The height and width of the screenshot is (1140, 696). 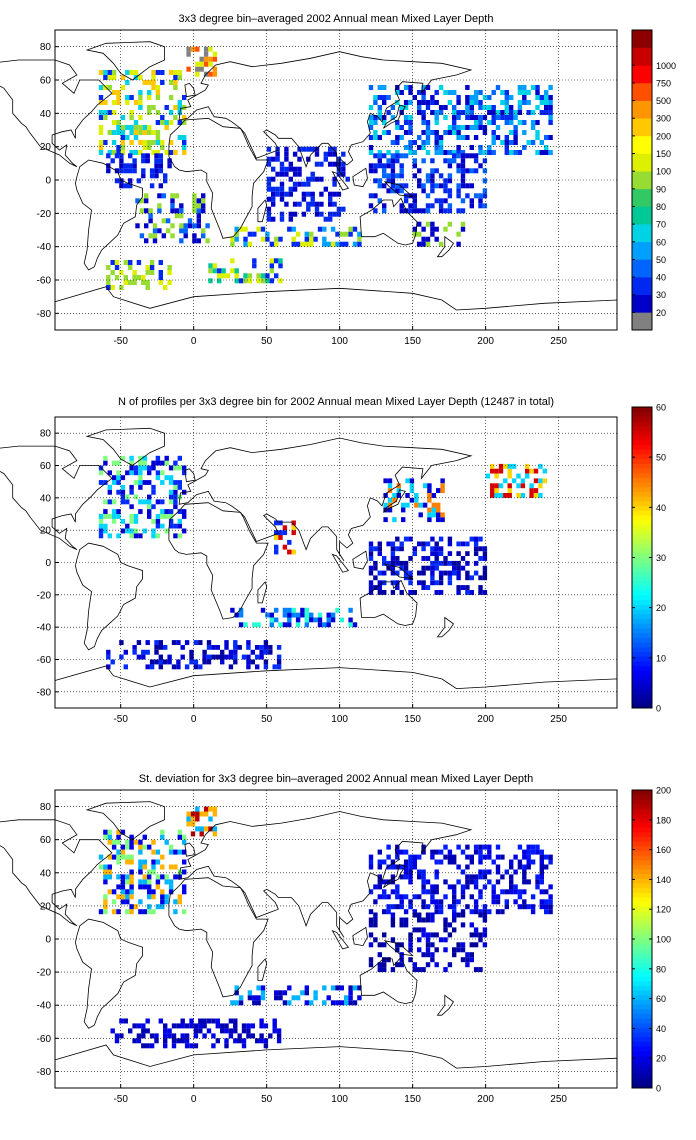 What do you see at coordinates (196, 1033) in the screenshot?
I see `region-southern-ocean` at bounding box center [196, 1033].